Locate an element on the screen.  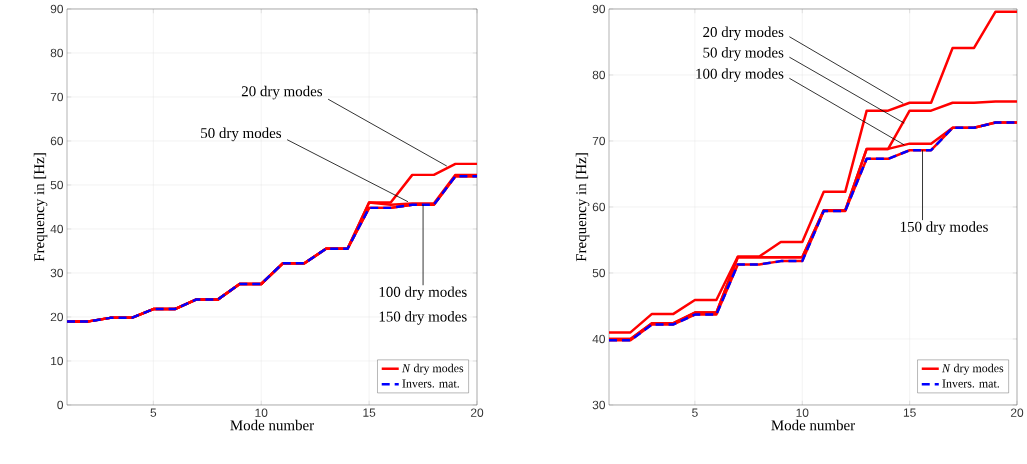
y-tick-label: 20 is located at coordinates (57, 317).